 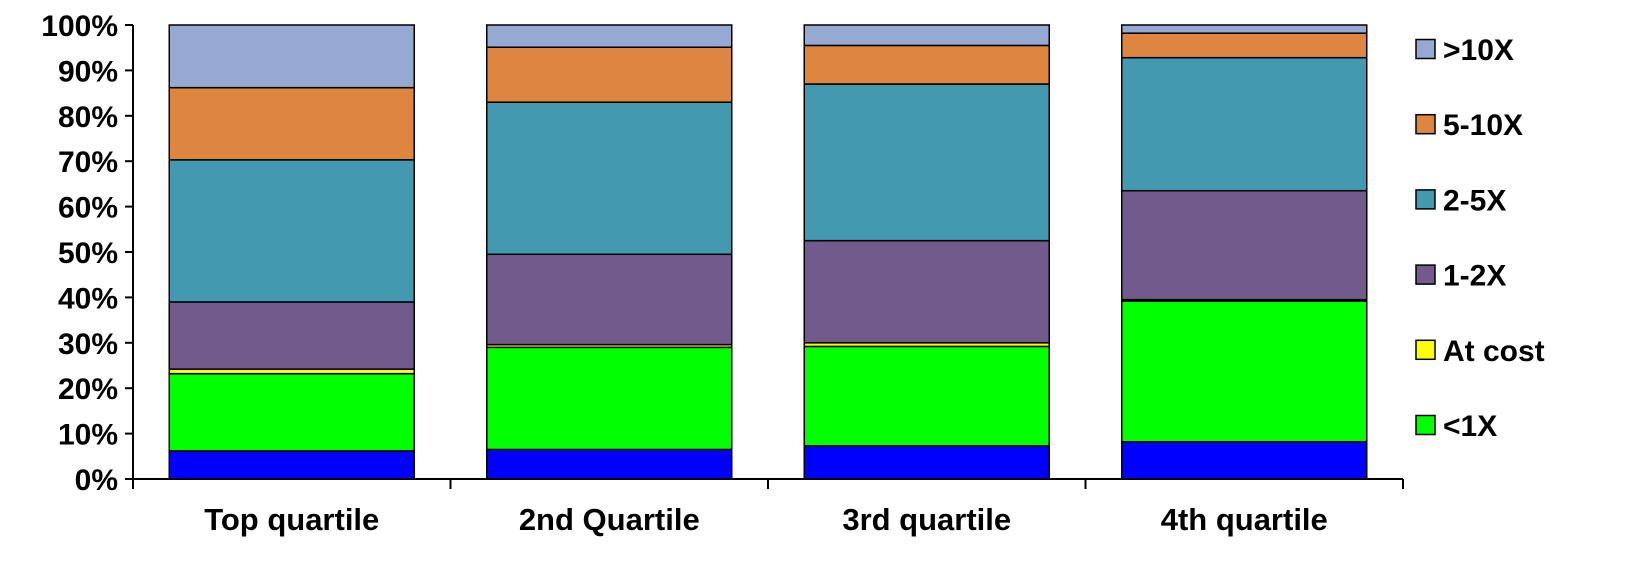 What do you see at coordinates (291, 519) in the screenshot?
I see `x-category-label: Top quartile` at bounding box center [291, 519].